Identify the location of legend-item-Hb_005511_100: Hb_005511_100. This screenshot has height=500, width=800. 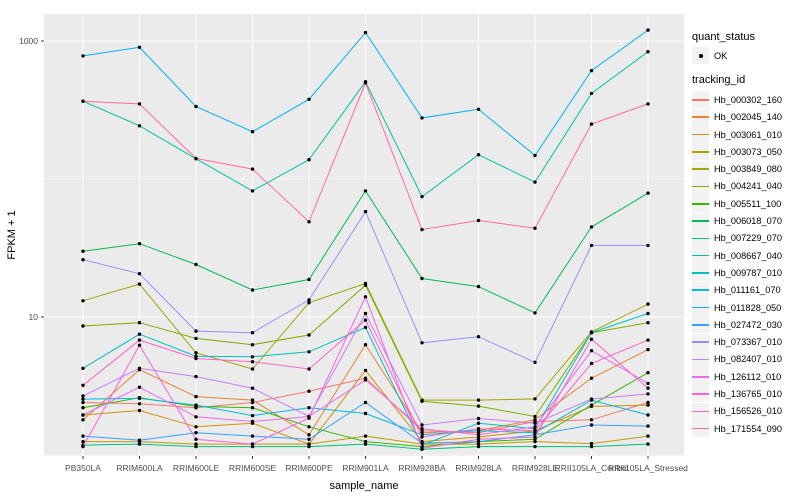
(746, 204).